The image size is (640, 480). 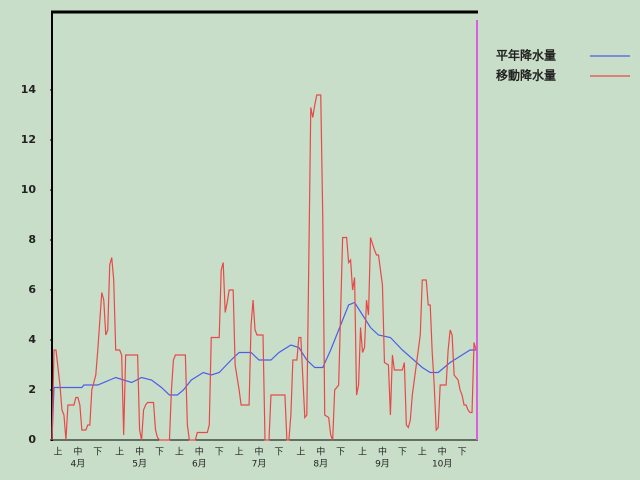 I want to click on month-label: 7月, so click(x=259, y=464).